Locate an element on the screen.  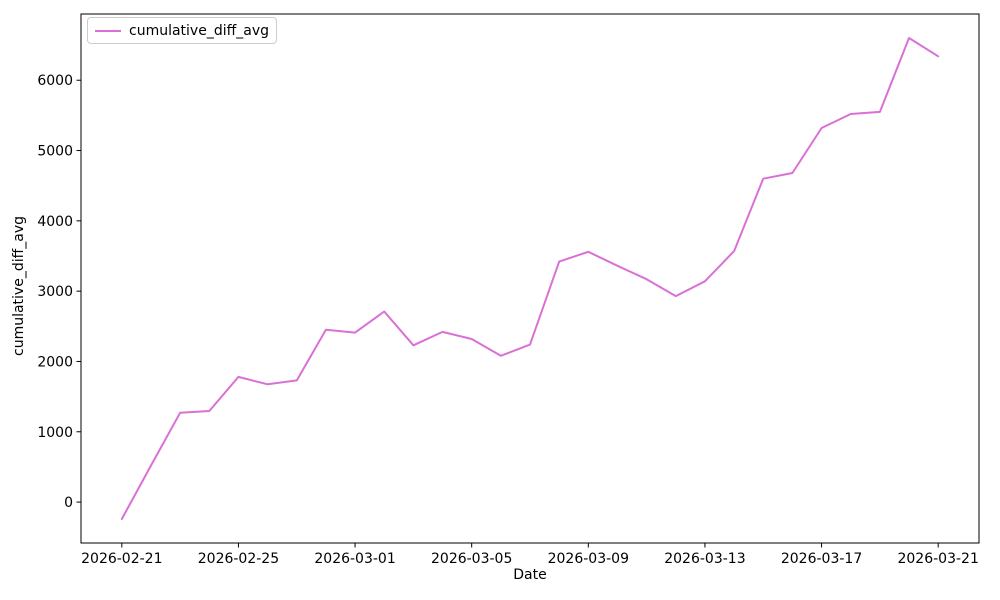
x-tick-label: 2026-03-05 is located at coordinates (471, 559).